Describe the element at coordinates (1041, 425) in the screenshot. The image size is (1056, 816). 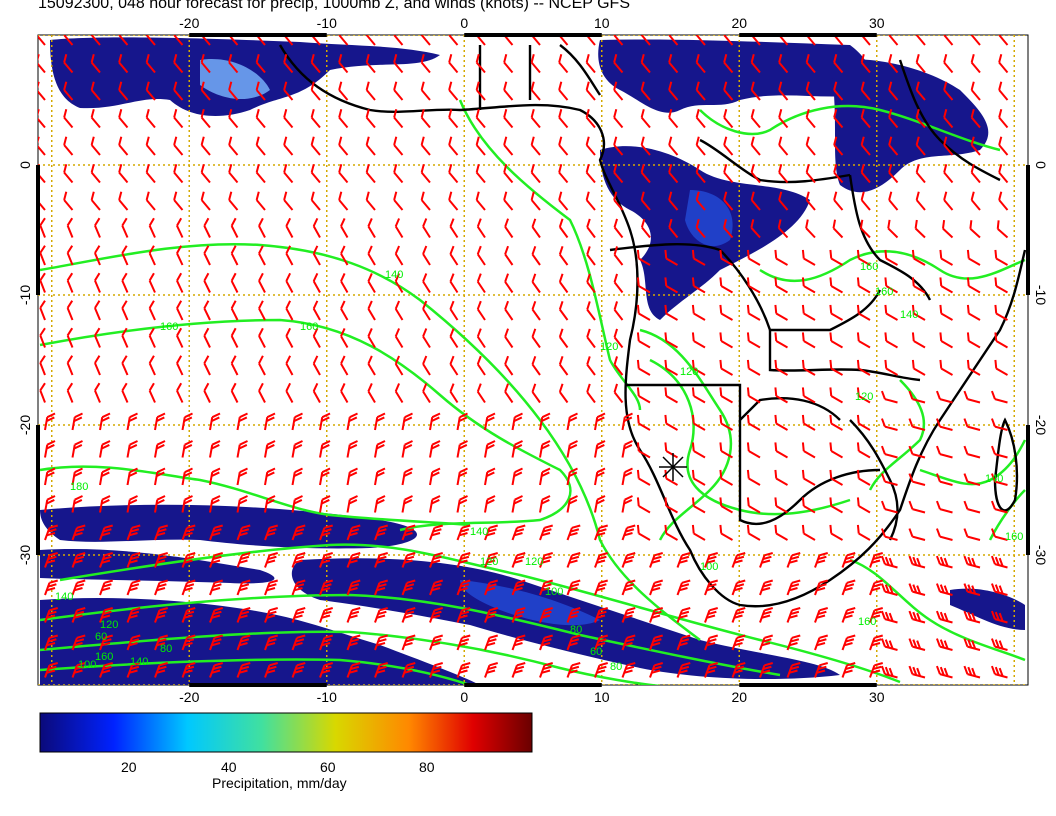
I see `lat-tick-label-right: -20` at that location.